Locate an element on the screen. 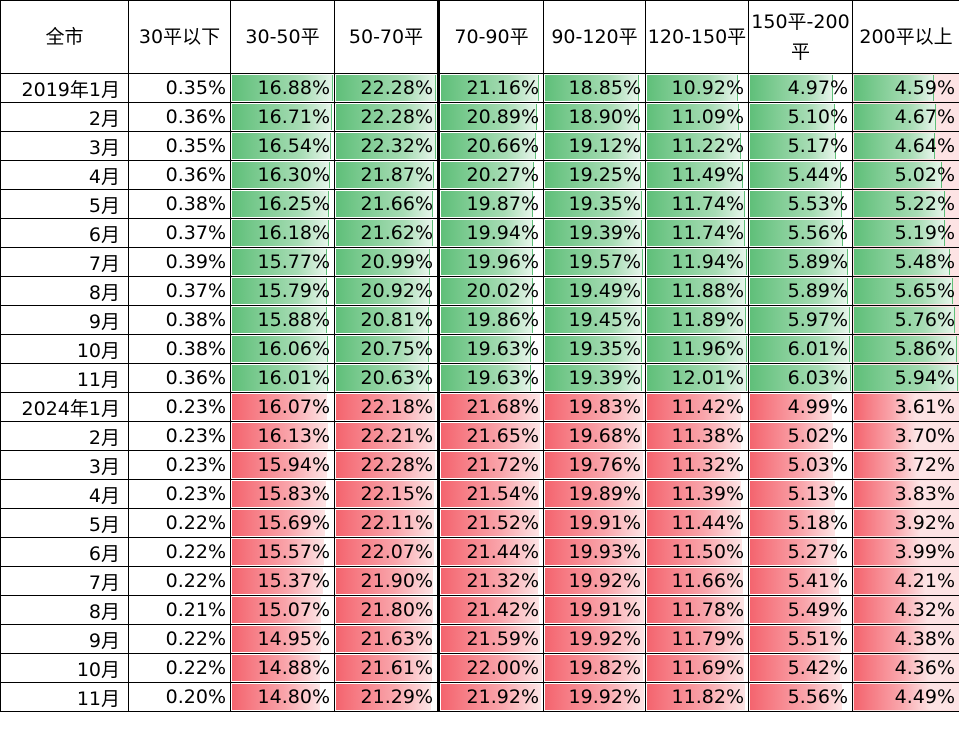 The image size is (959, 735). data-bar-cell: 19.92% is located at coordinates (594, 639).